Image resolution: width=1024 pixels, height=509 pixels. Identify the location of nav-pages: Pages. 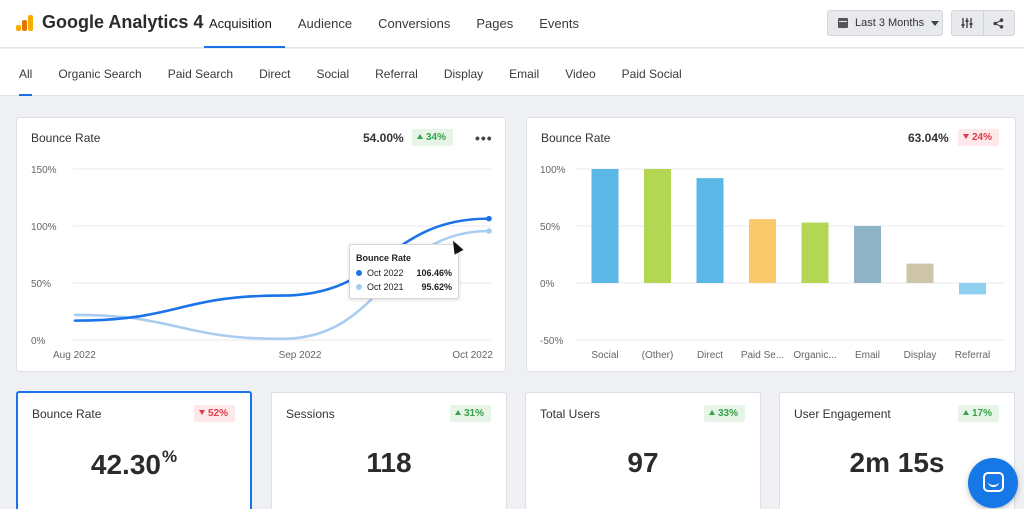
(495, 23).